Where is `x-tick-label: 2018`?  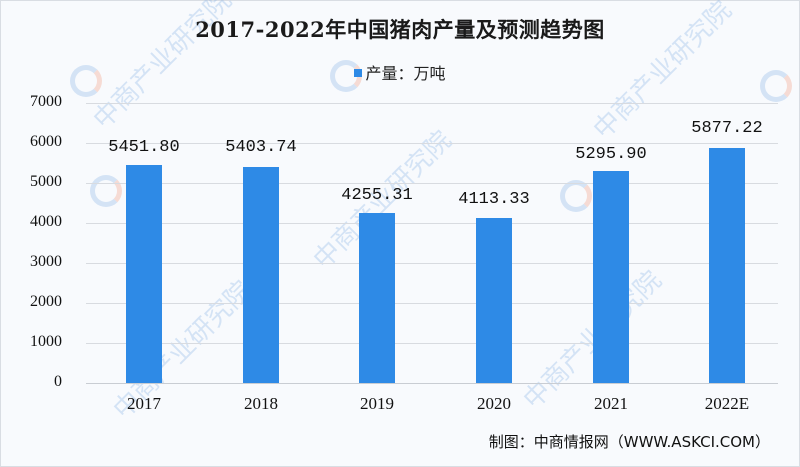
x-tick-label: 2018 is located at coordinates (261, 403).